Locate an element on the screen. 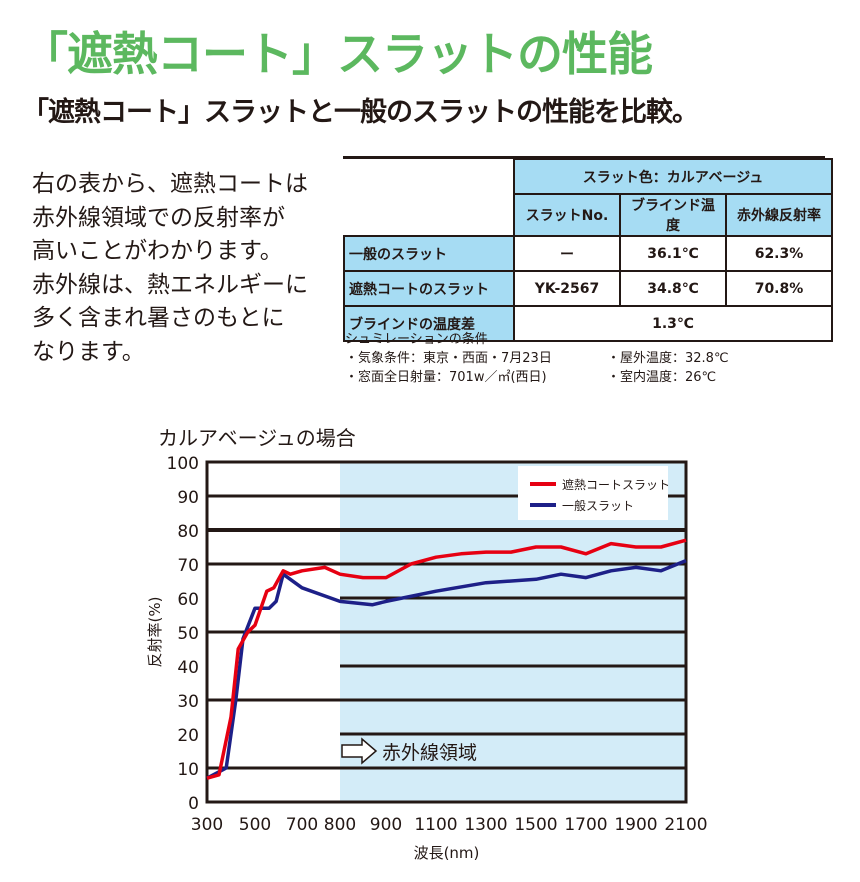 The image size is (860, 882). row-label: ブラインドの温度差 is located at coordinates (429, 323).